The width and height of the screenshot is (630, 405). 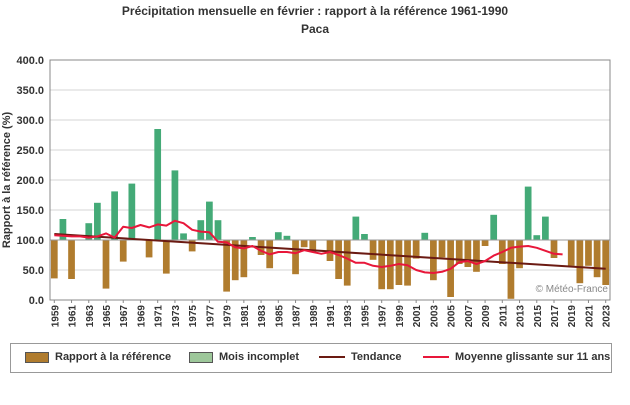 I want to click on x-tick-label: 1975, so click(x=193, y=316).